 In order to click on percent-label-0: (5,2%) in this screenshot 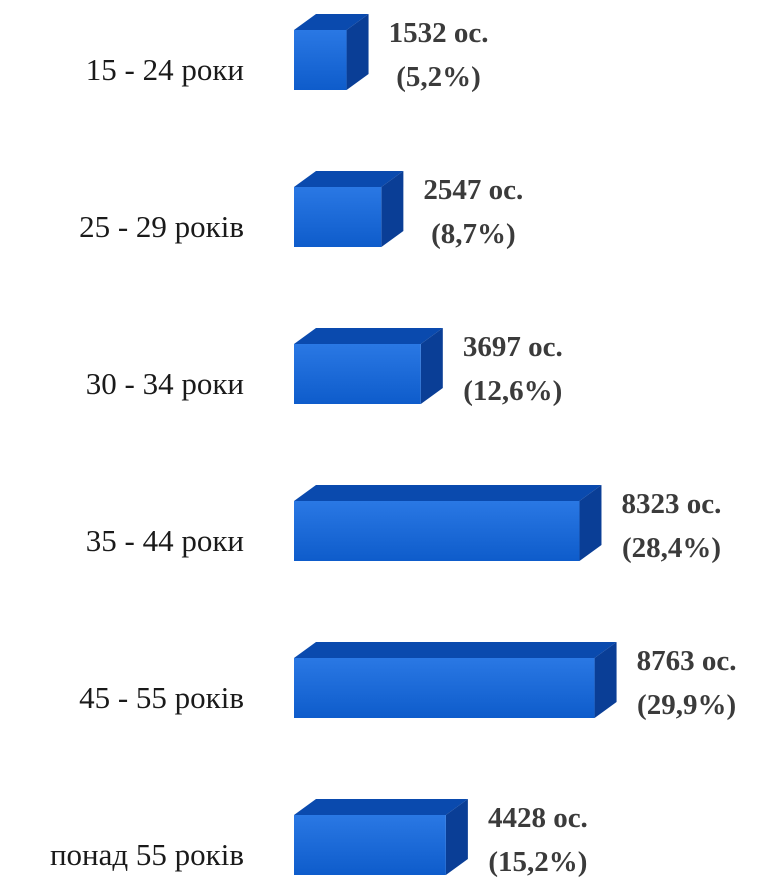, I will do `click(438, 77)`.